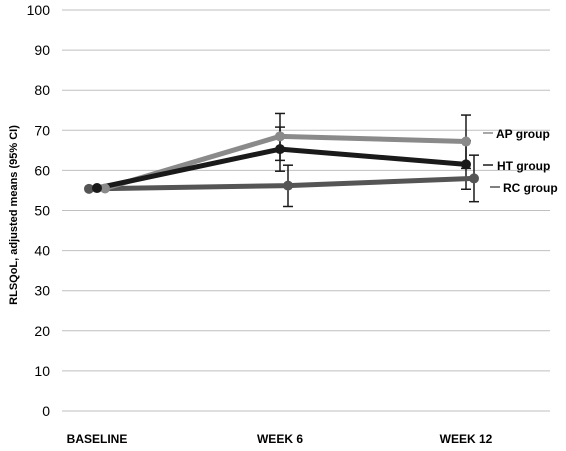 The width and height of the screenshot is (566, 451). I want to click on y-tick-40: 40, so click(42, 251).